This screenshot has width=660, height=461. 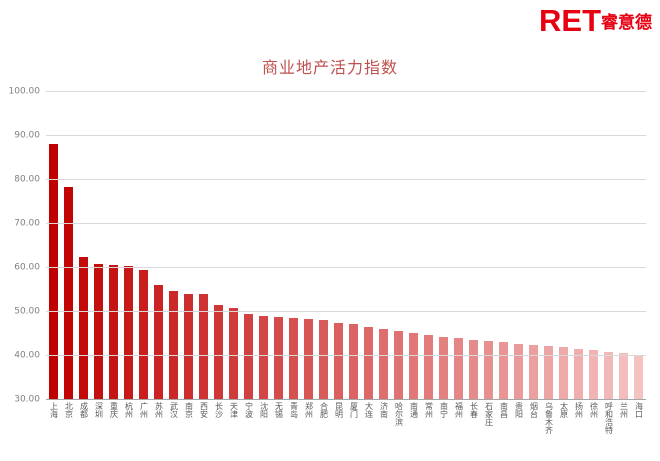 I want to click on x-label-slot: 长春, so click(x=473, y=410).